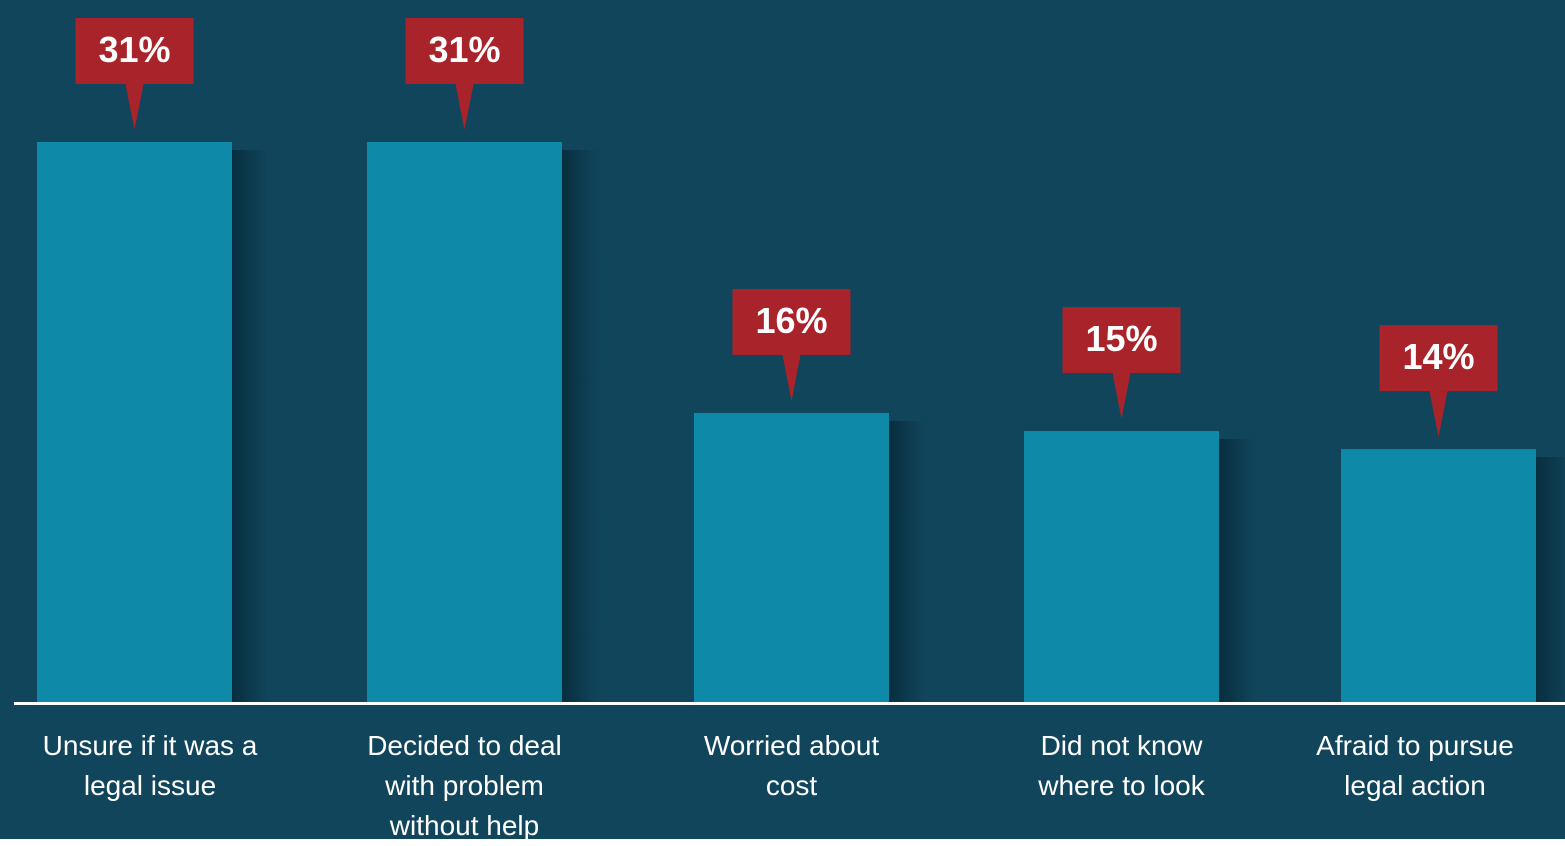 The width and height of the screenshot is (1565, 846). Describe the element at coordinates (791, 765) in the screenshot. I see `x-tick-label-3: Worried about cost` at that location.